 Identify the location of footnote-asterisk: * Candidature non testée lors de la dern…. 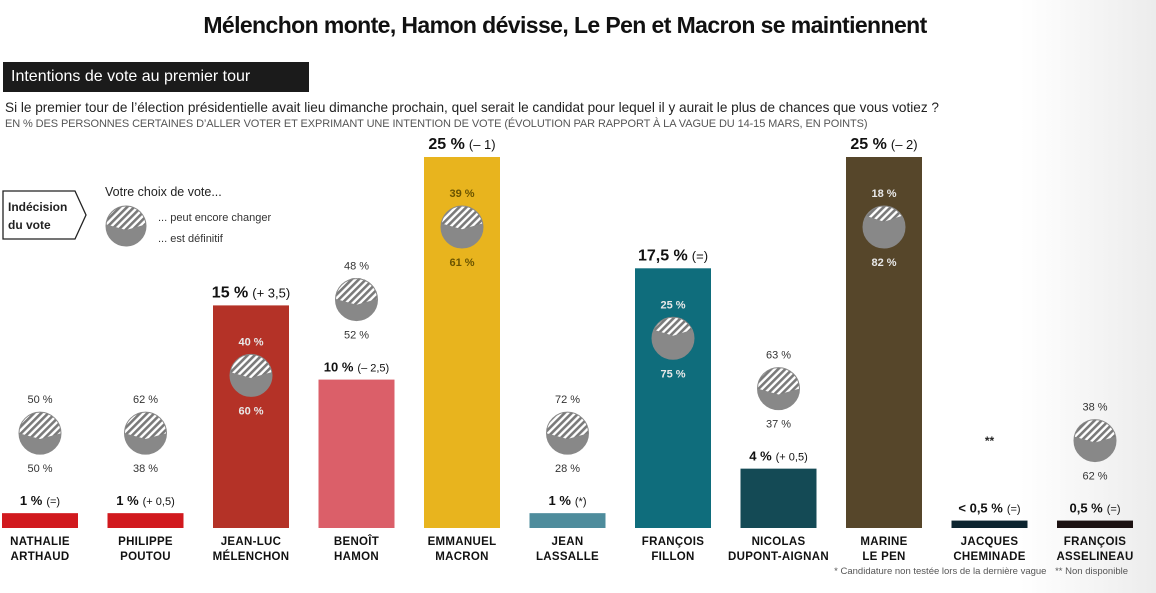
(940, 571).